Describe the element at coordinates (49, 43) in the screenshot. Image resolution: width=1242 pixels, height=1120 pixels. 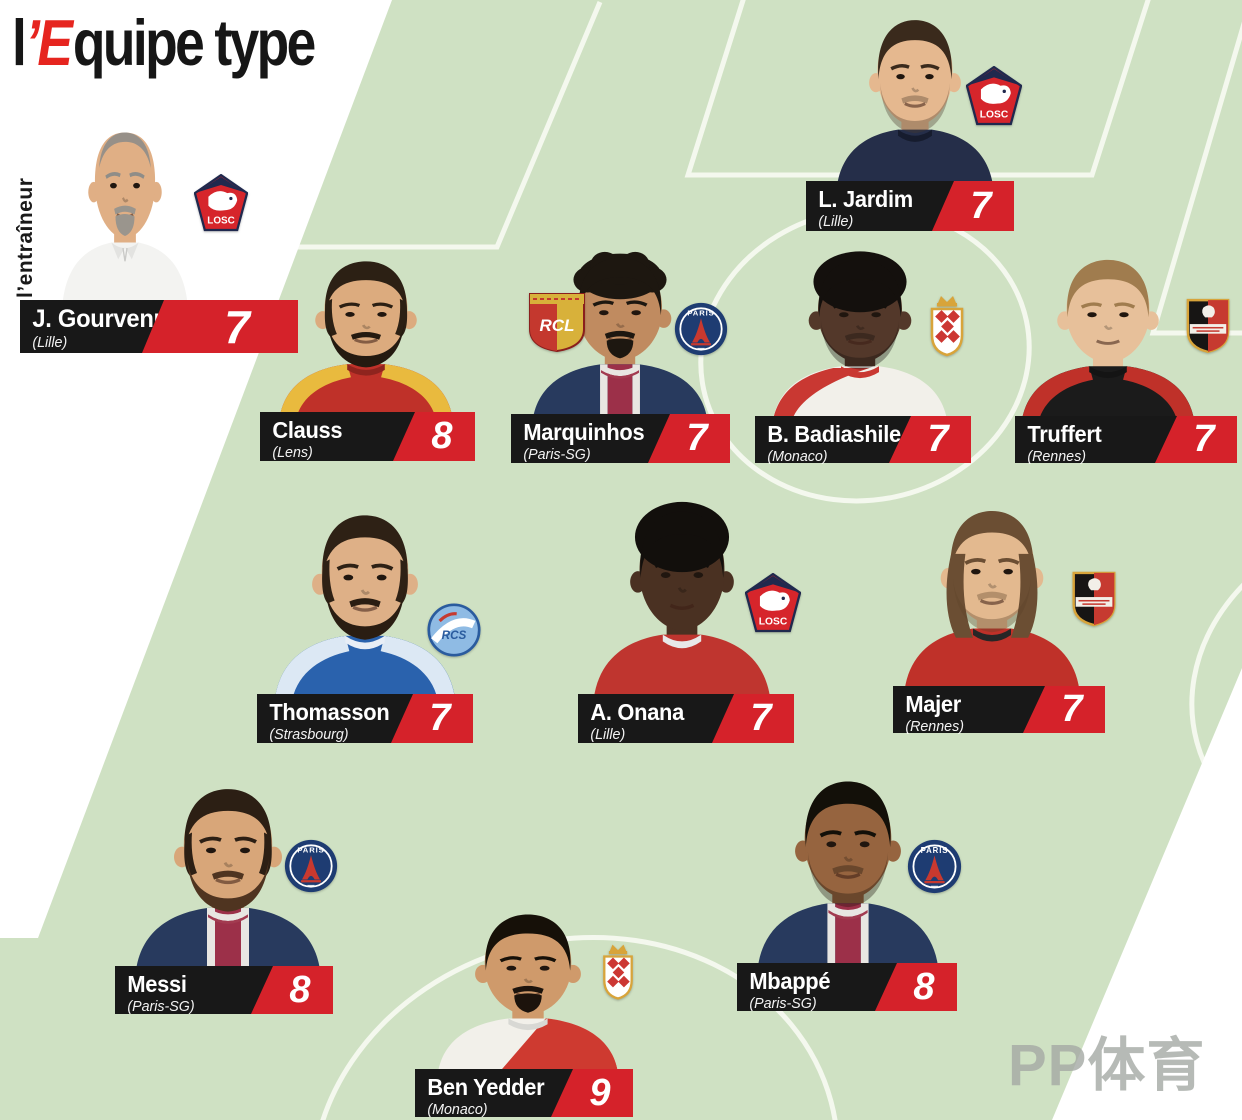
I see `title-accent-e: ’E` at that location.